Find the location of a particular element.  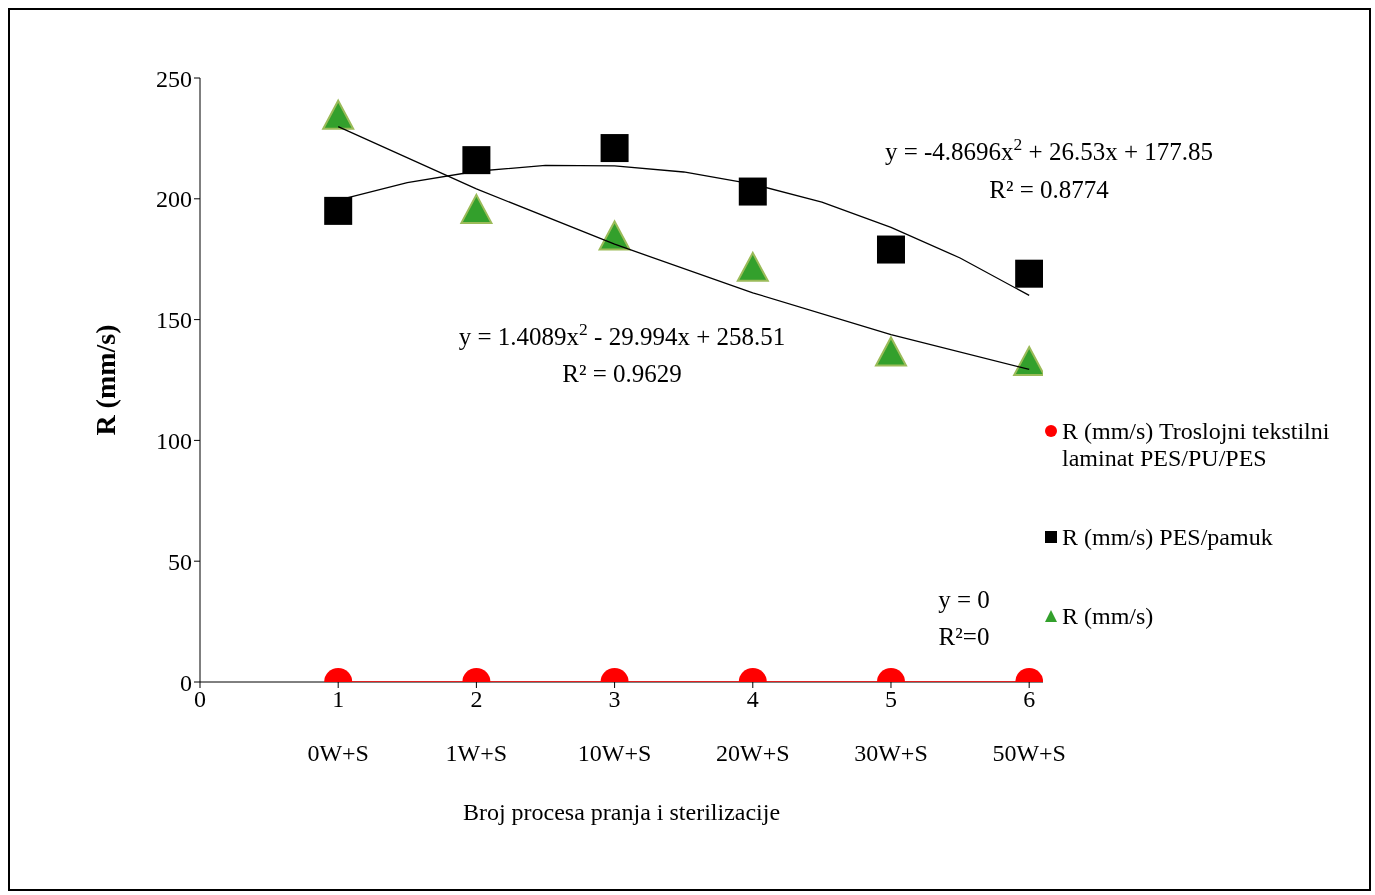

text: 30W+S is located at coordinates (891, 753).